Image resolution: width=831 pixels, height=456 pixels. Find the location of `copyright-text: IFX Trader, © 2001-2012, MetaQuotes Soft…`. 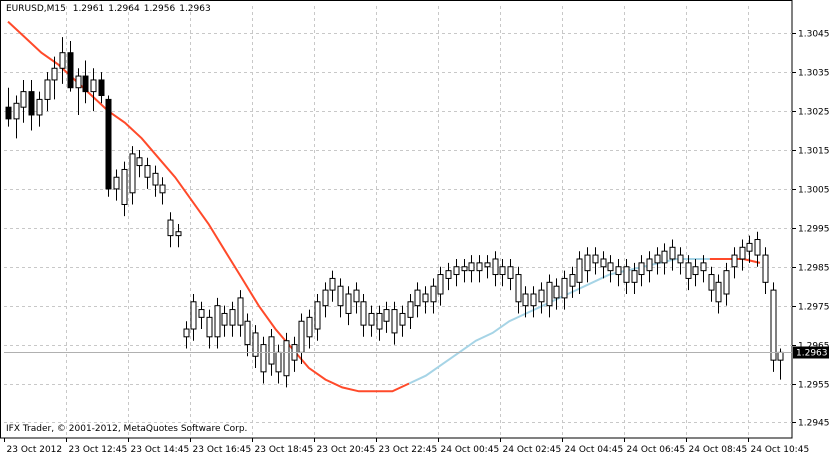

copyright-text: IFX Trader, © 2001-2012, MetaQuotes Soft… is located at coordinates (127, 429).